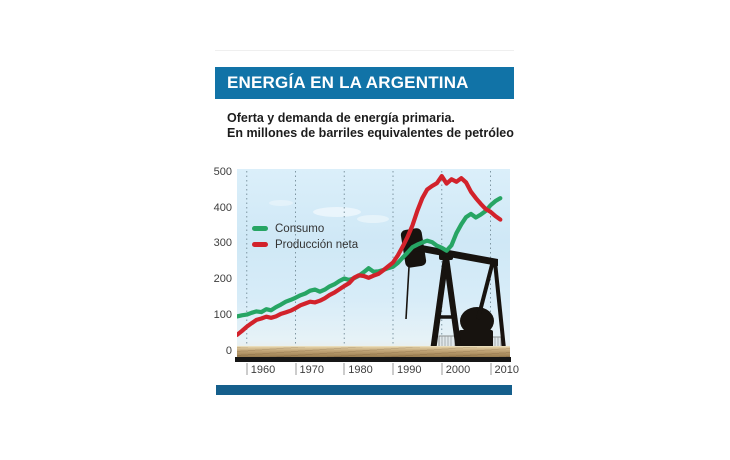  I want to click on consumo-line, so click(370, 257).